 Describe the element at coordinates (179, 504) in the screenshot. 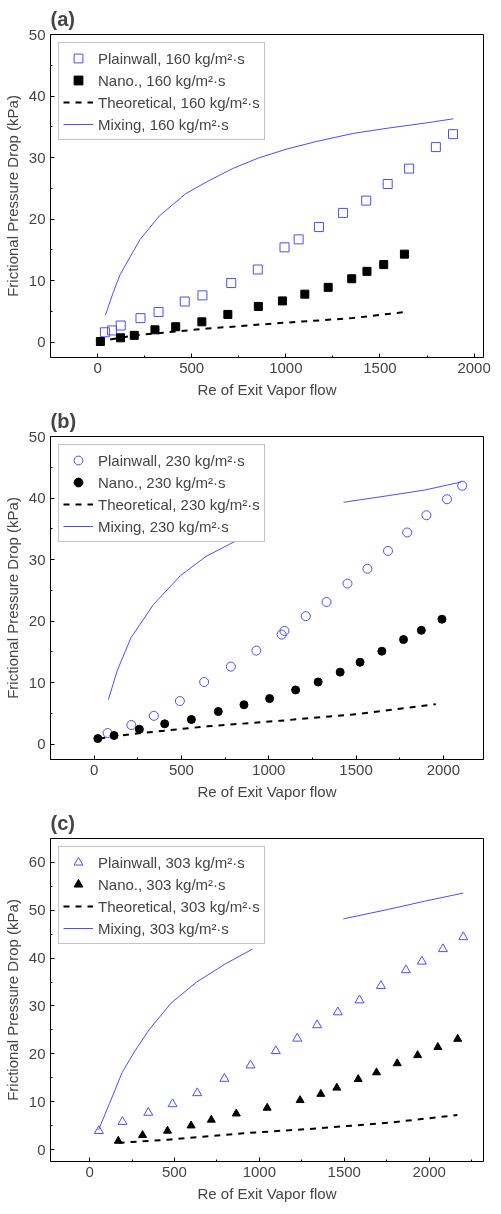

I see `legend-label: Theoretical, 230 kg/m²·s` at that location.